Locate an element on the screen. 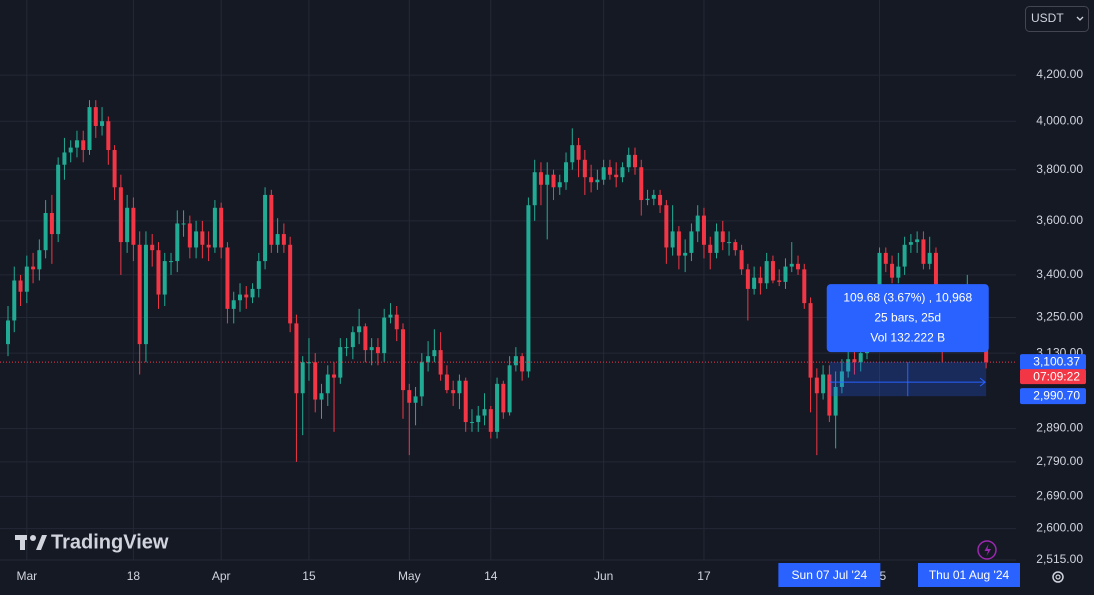 The width and height of the screenshot is (1094, 595). alert-icon is located at coordinates (987, 550).